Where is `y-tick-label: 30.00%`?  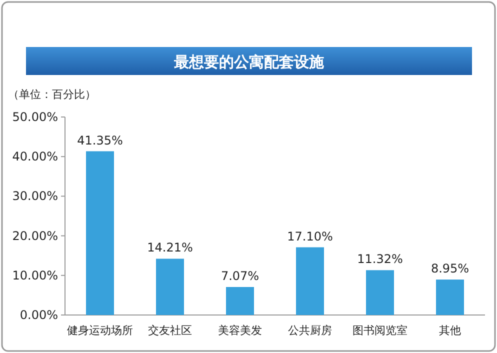 y-tick-label: 30.00% is located at coordinates (35, 196).